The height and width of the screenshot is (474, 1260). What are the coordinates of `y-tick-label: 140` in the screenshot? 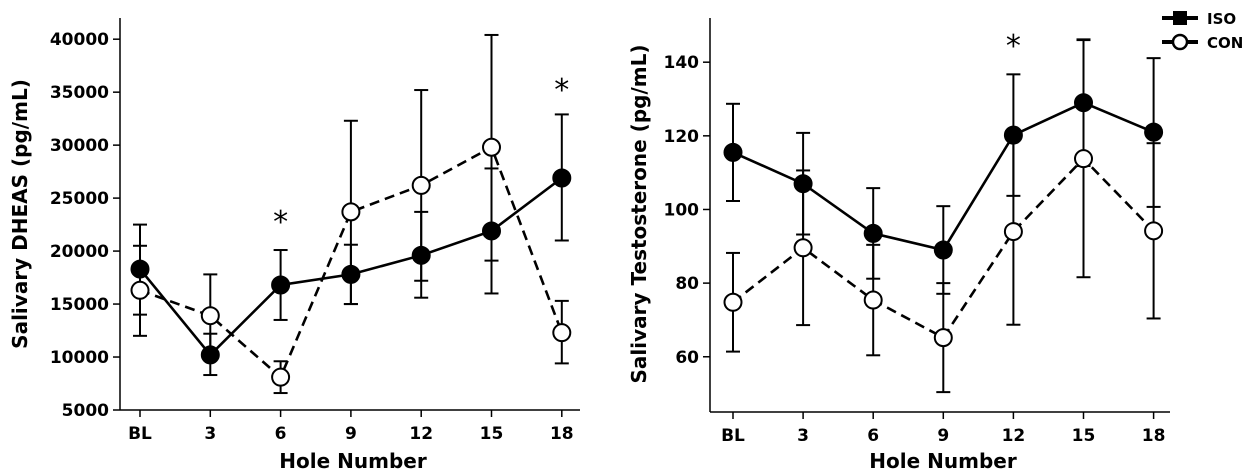 It's located at (682, 63).